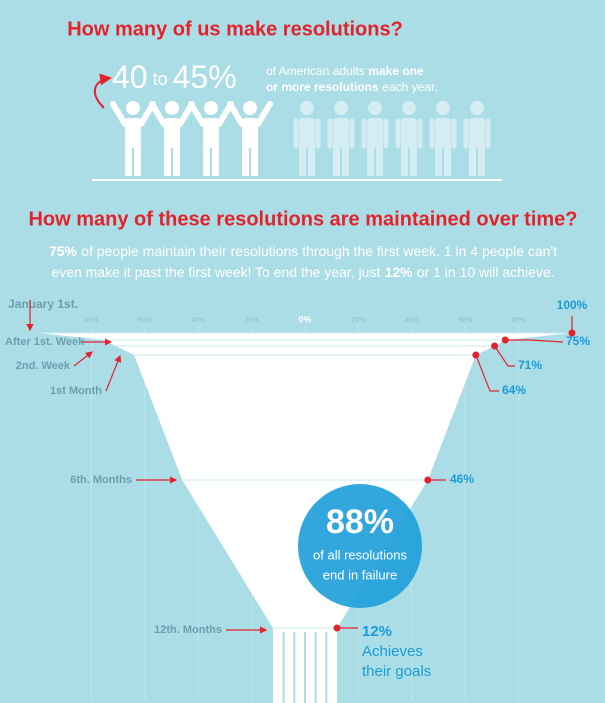 The height and width of the screenshot is (703, 605). I want to click on stat-part: to, so click(160, 79).